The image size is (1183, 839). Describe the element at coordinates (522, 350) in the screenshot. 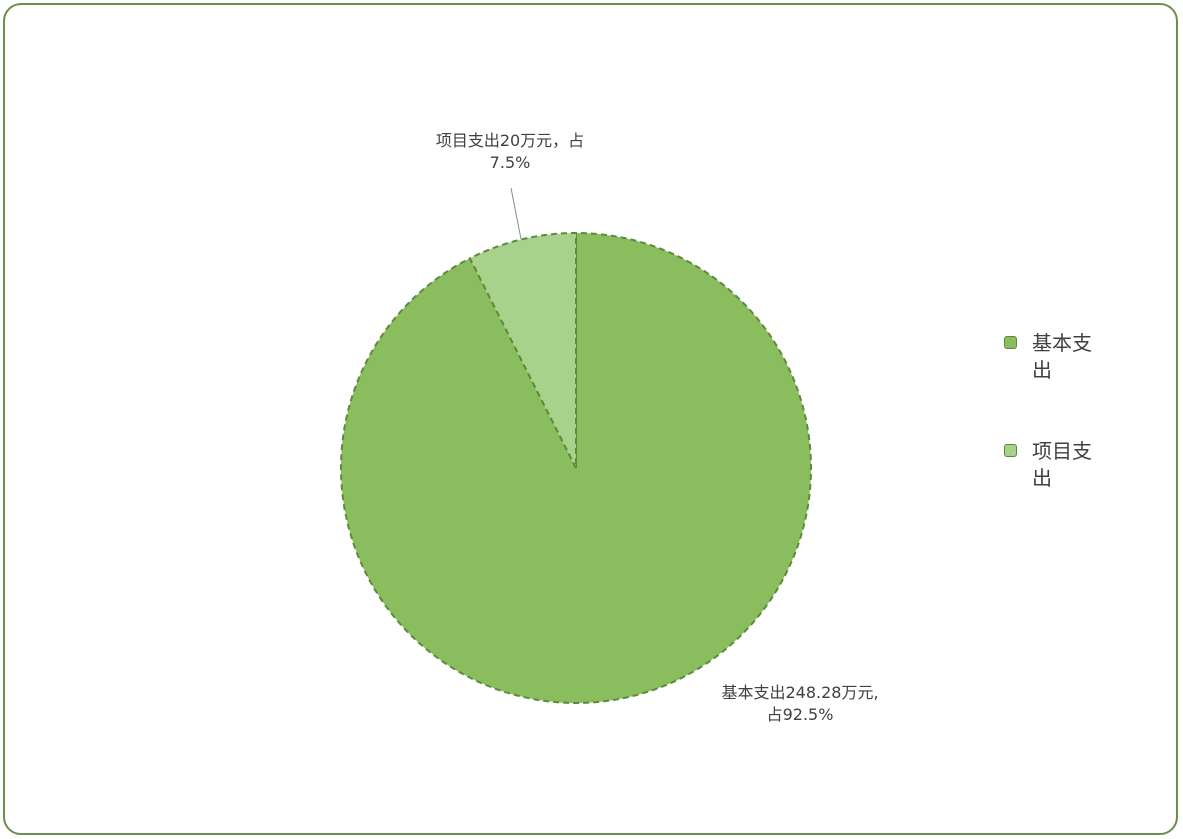

I see `pie-slice-project` at that location.